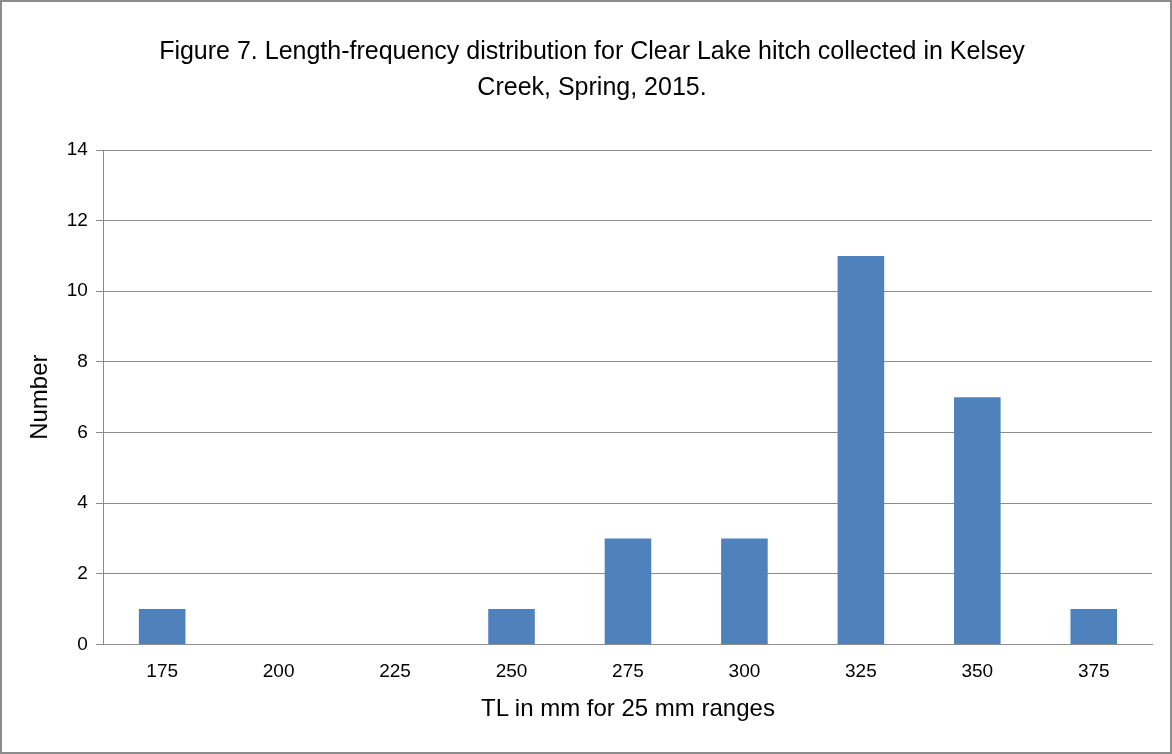 The height and width of the screenshot is (754, 1172). Describe the element at coordinates (77, 290) in the screenshot. I see `y-tick-label: 10` at that location.